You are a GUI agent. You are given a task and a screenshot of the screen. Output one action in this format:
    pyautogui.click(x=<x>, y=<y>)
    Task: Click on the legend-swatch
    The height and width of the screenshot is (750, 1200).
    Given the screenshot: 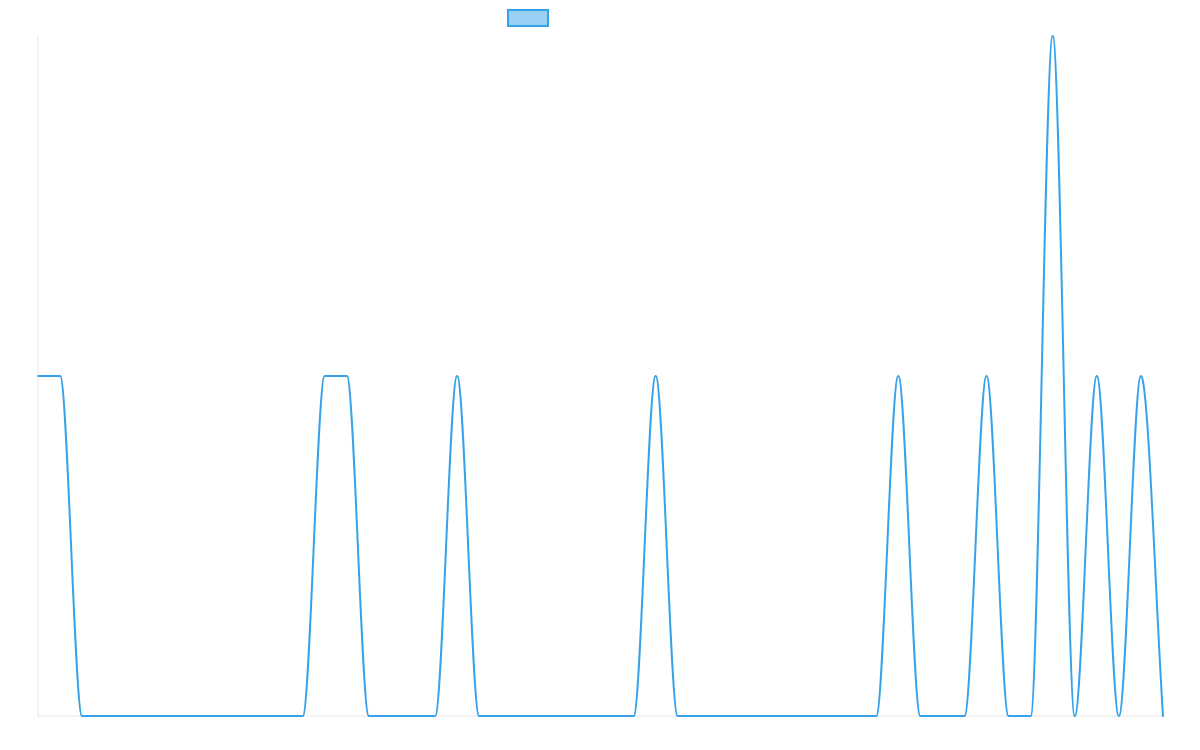 What is the action you would take?
    pyautogui.click(x=528, y=18)
    